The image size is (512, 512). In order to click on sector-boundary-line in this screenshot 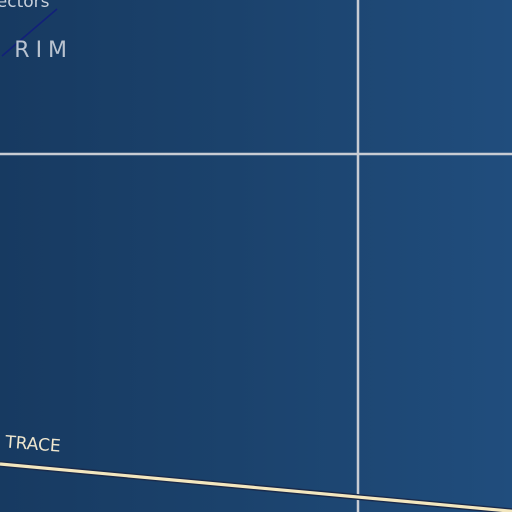, I will do `click(29, 32)`.